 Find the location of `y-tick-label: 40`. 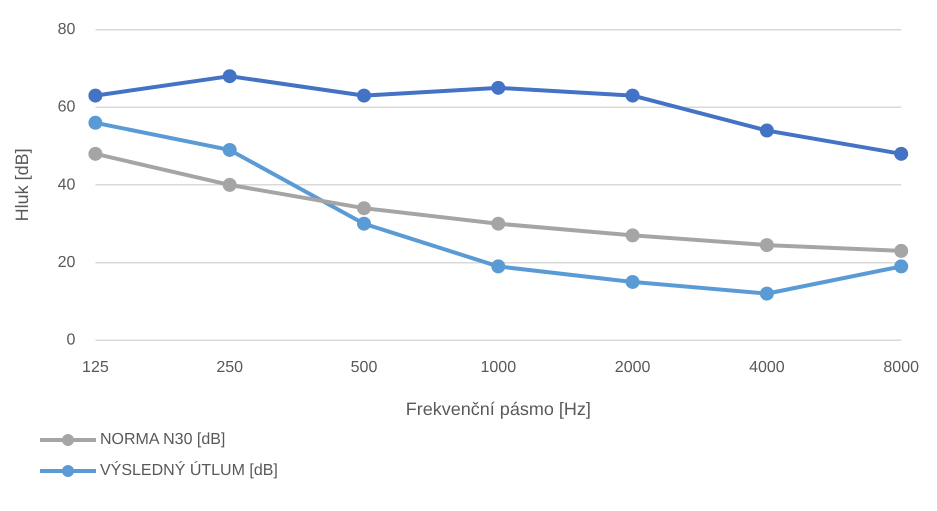

y-tick-label: 40 is located at coordinates (67, 185).